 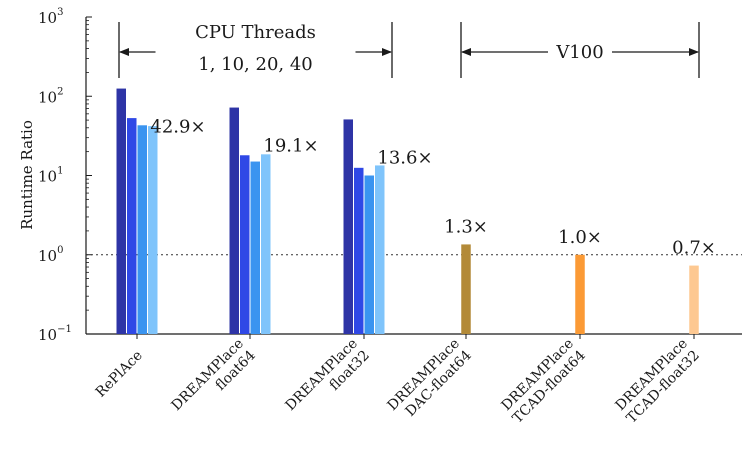 What do you see at coordinates (60, 250) in the screenshot?
I see `y-tick-exponent: 0` at bounding box center [60, 250].